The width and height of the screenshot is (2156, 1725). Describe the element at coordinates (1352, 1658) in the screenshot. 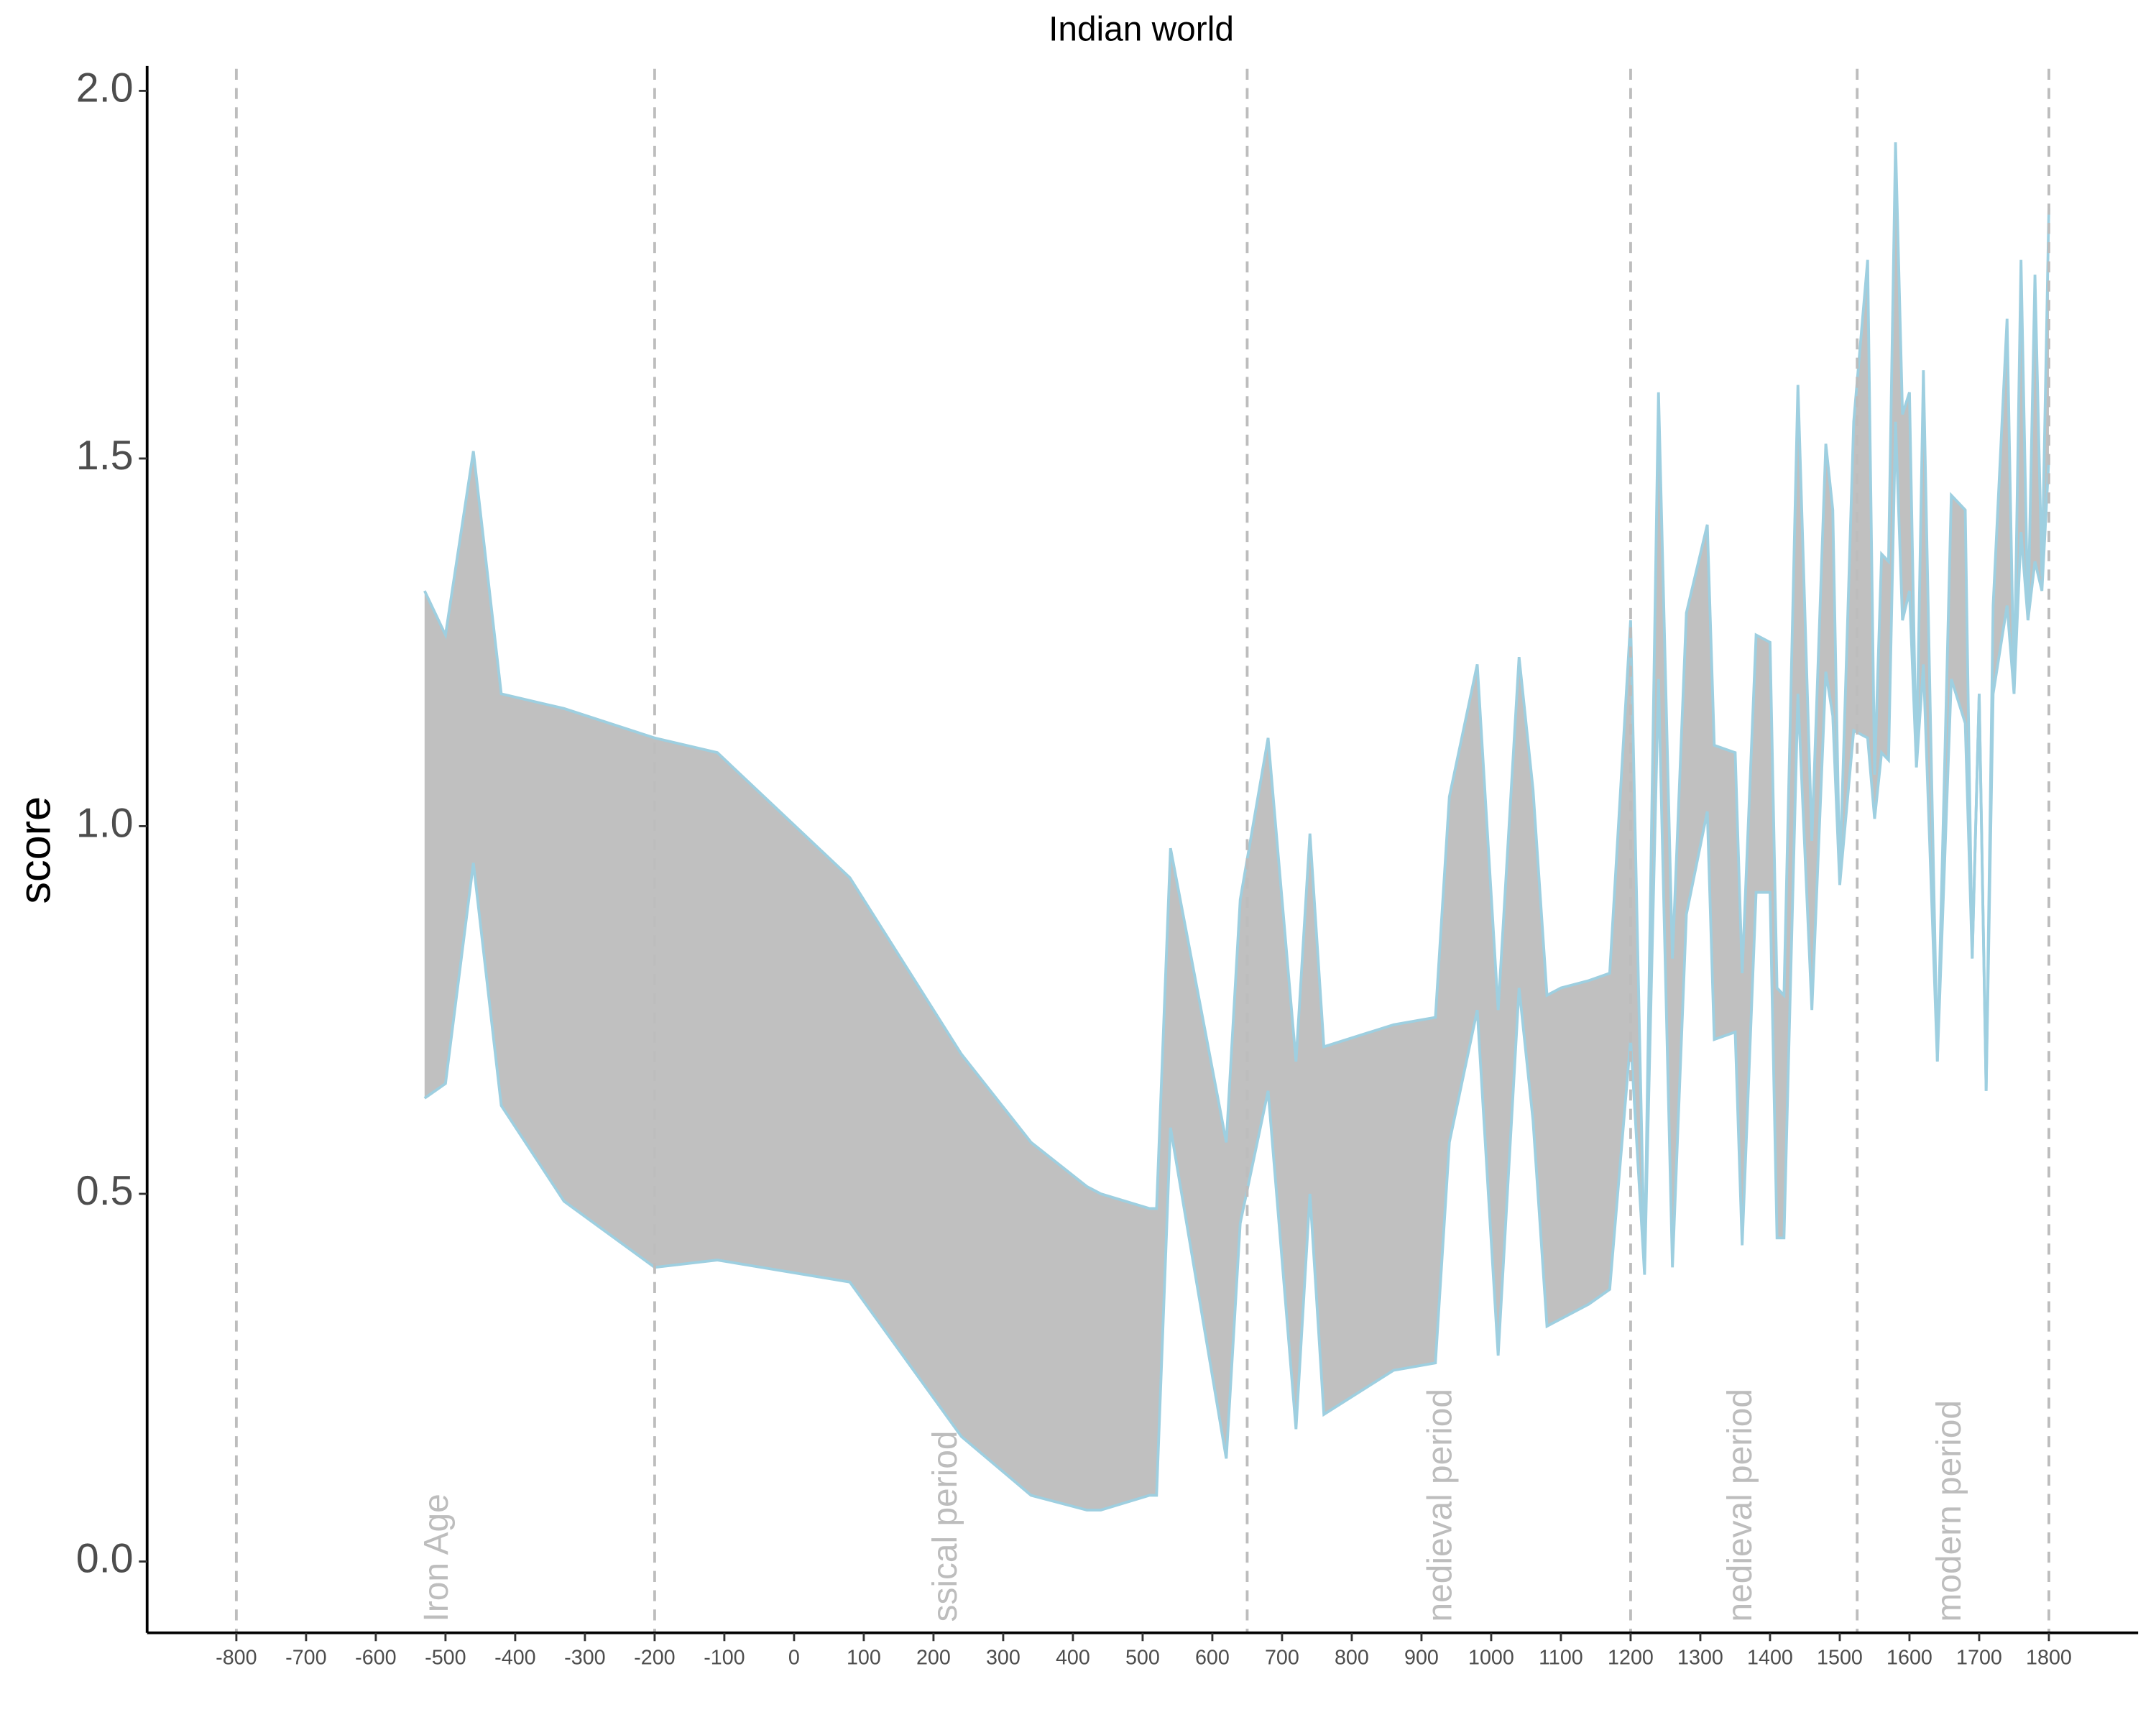

I see `x-tick-label: 800` at that location.